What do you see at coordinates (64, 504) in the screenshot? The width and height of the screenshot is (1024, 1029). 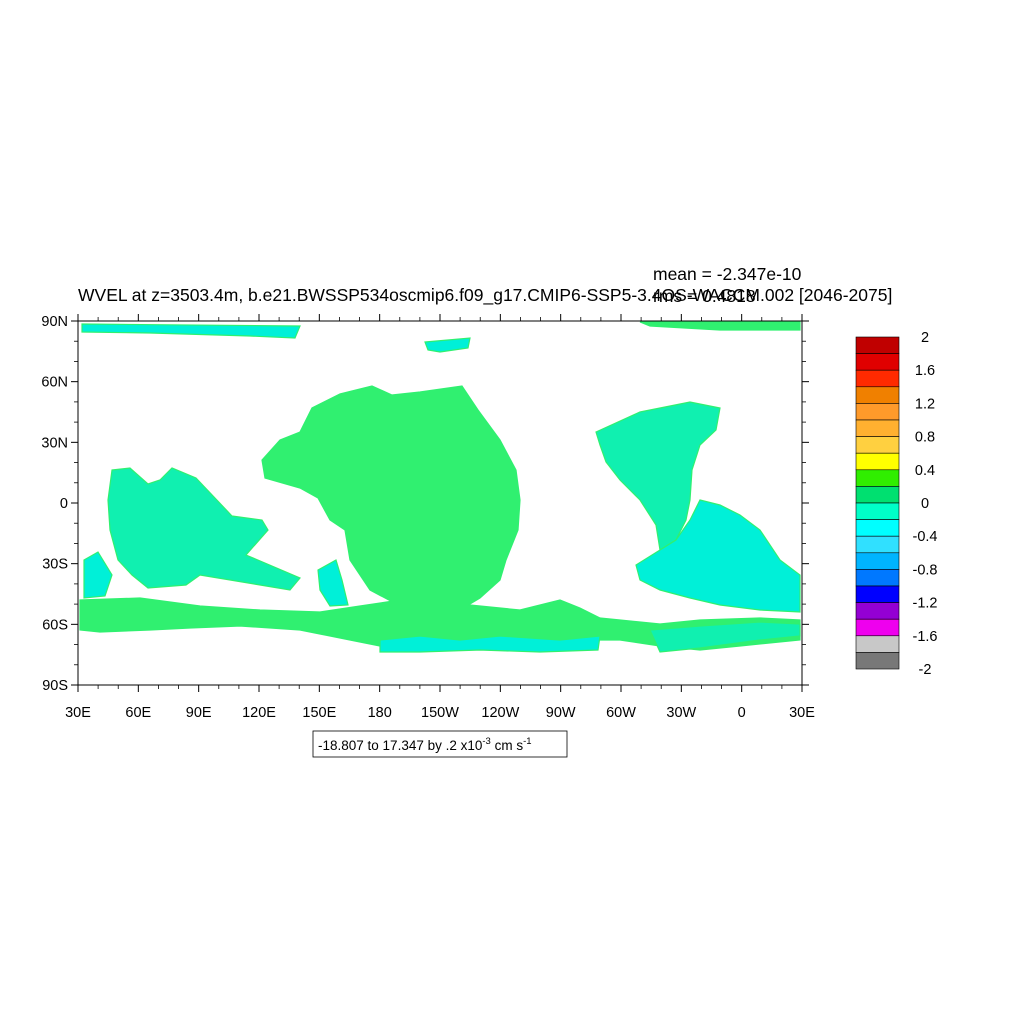 I see `lat-label: 0` at bounding box center [64, 504].